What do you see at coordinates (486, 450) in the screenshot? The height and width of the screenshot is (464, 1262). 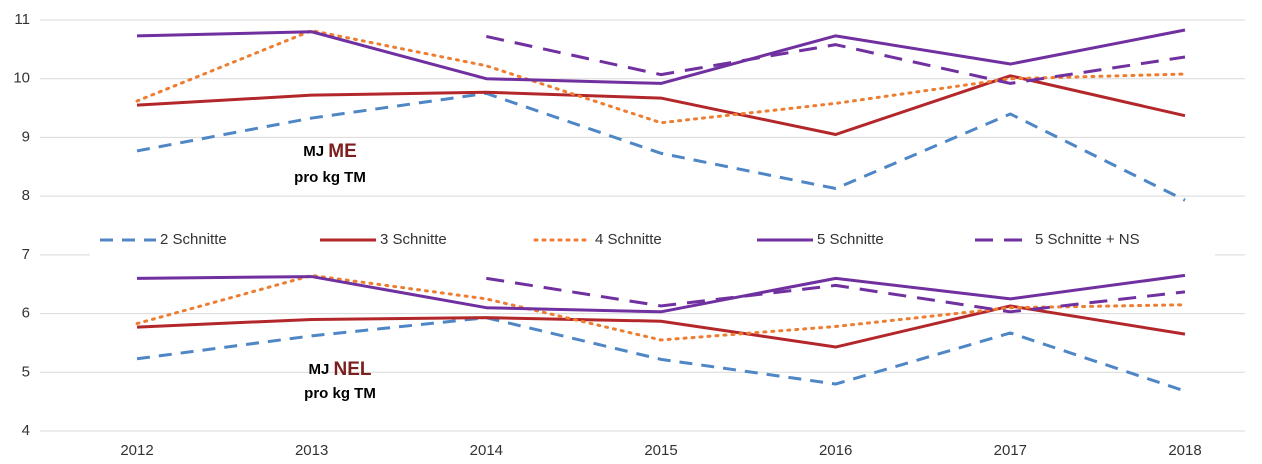 I see `x-tick-label: 2014` at bounding box center [486, 450].